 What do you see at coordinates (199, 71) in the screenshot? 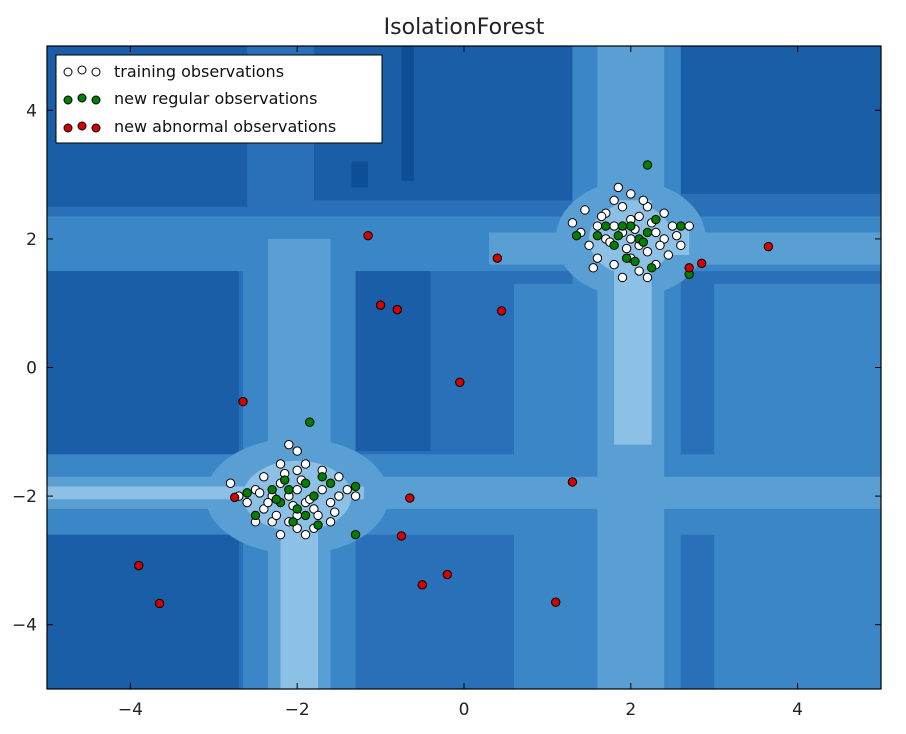
I see `legend-label: training observations` at bounding box center [199, 71].